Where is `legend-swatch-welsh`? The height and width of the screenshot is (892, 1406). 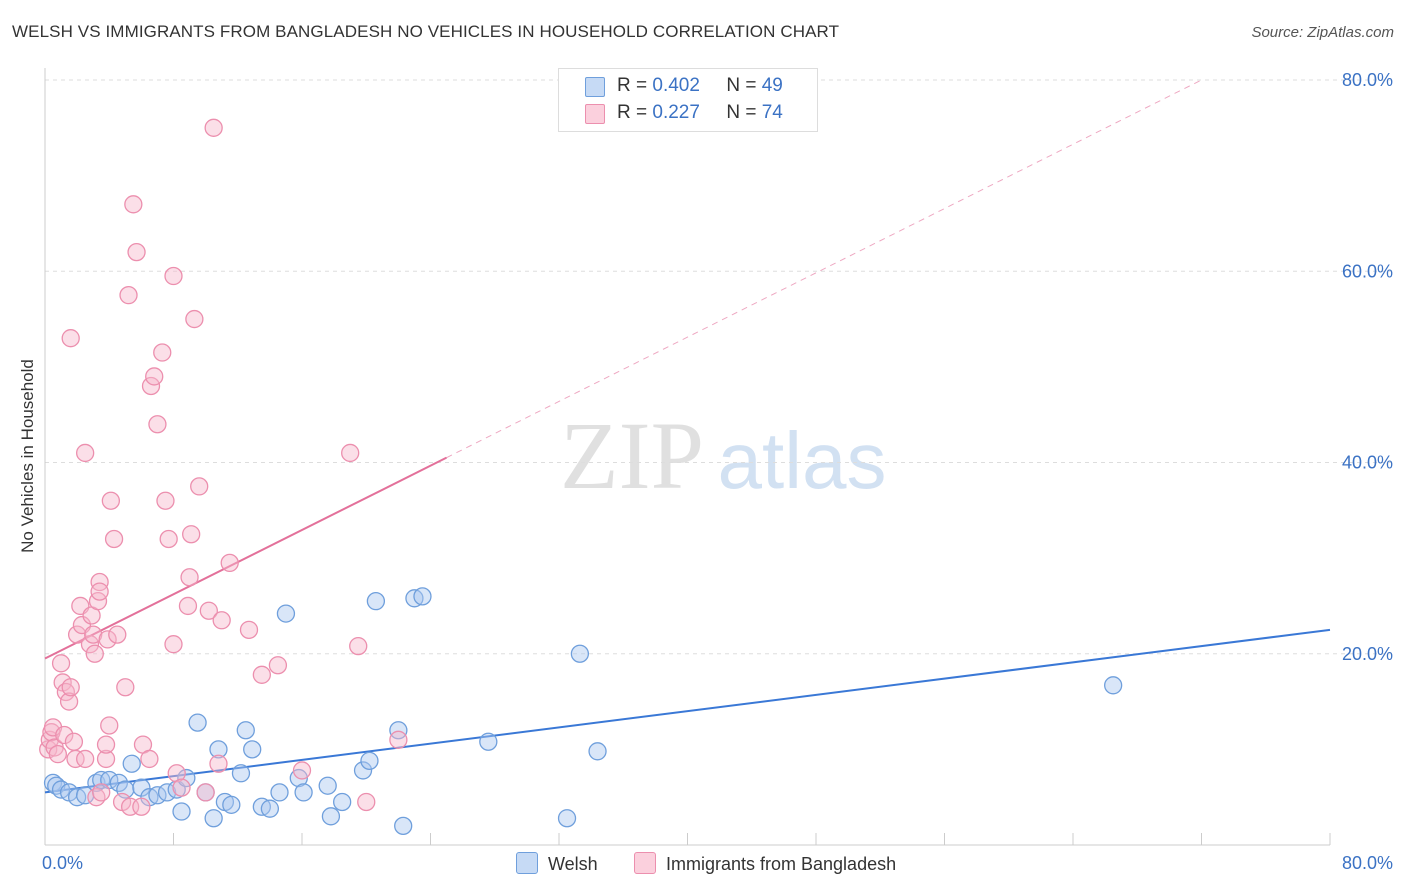
legend-swatch-welsh is located at coordinates (595, 87).